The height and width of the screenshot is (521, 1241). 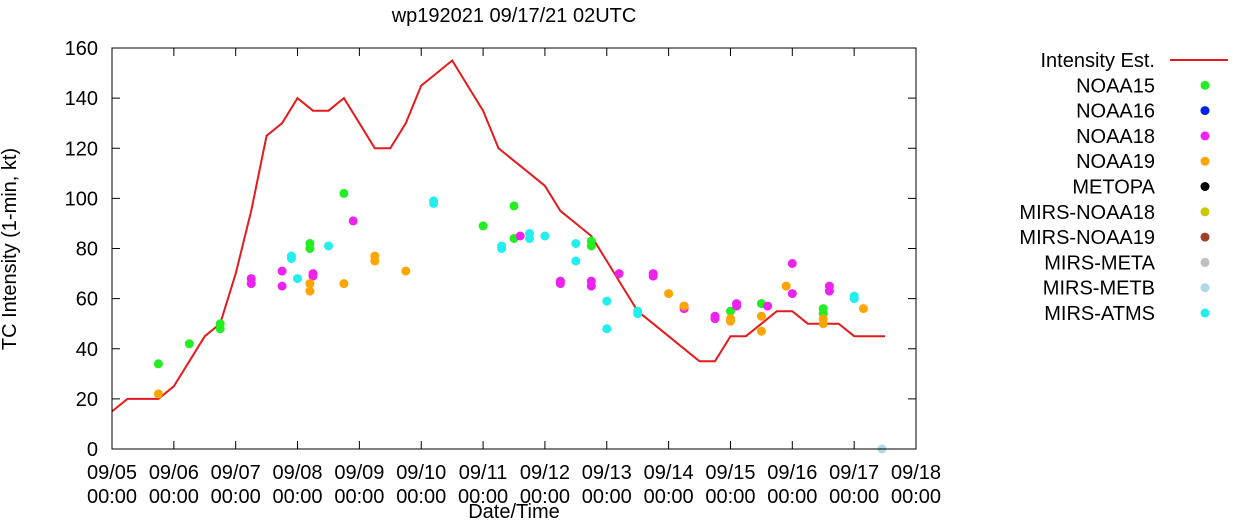 I want to click on legend-label: MIRS-NOAA19, so click(x=1087, y=238).